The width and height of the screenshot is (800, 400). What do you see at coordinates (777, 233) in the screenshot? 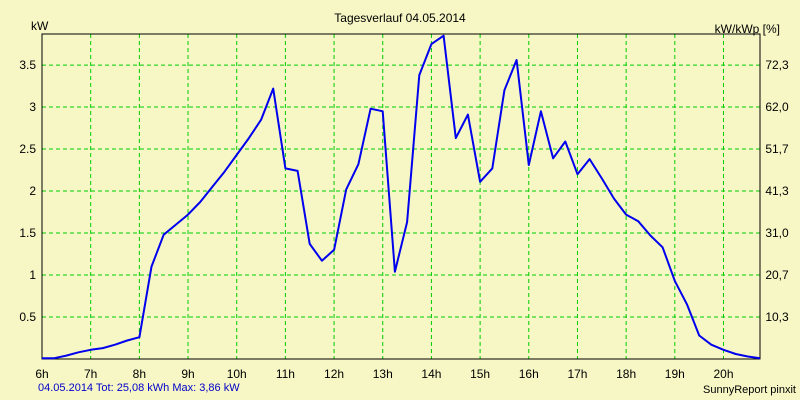
I see `y-tick-label-right: 31,0` at bounding box center [777, 233].